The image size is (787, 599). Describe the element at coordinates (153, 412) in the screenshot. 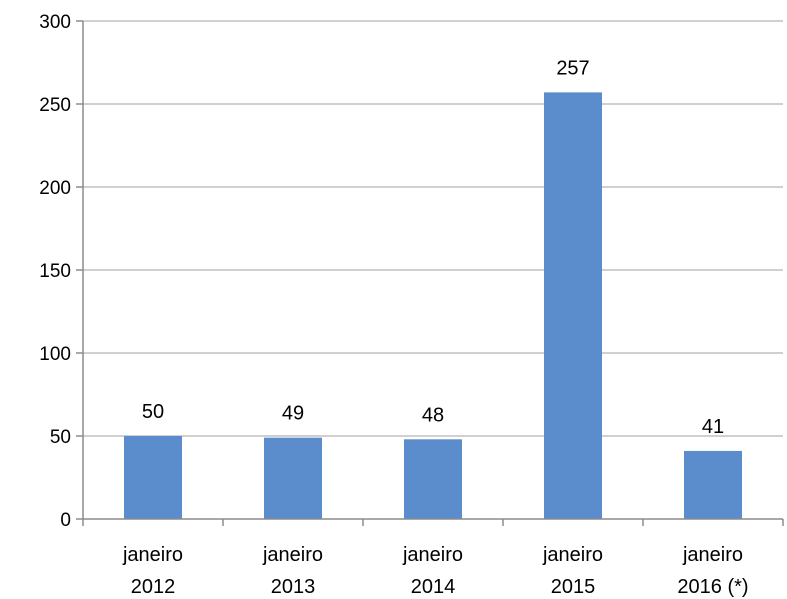

I see `data-label: 50` at that location.